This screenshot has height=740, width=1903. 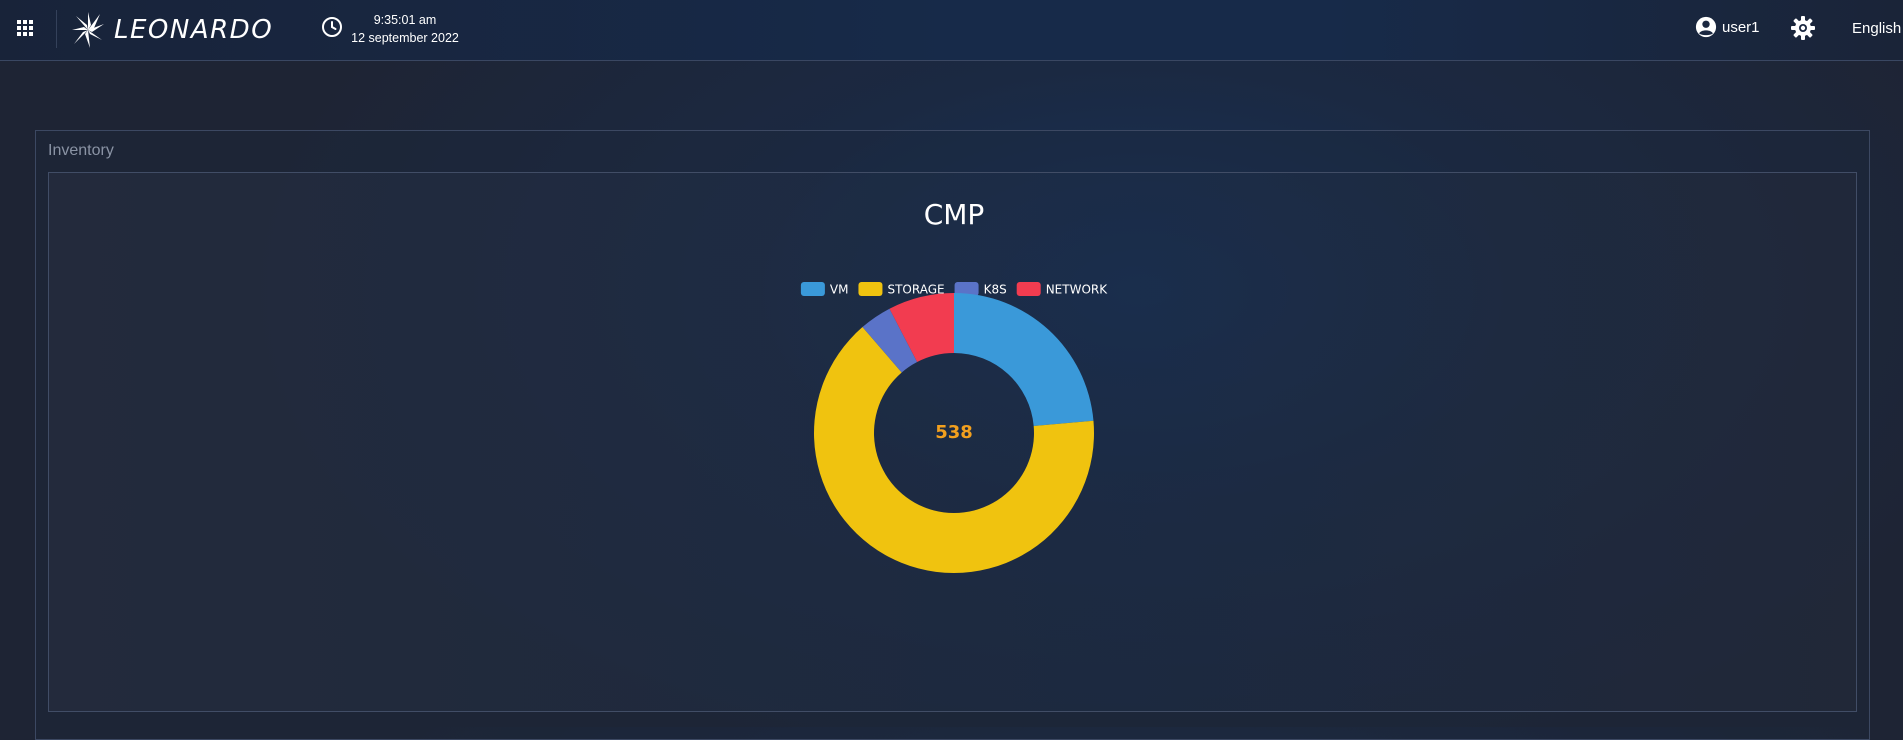 I want to click on legend-item-storage: STORAGE, so click(x=901, y=289).